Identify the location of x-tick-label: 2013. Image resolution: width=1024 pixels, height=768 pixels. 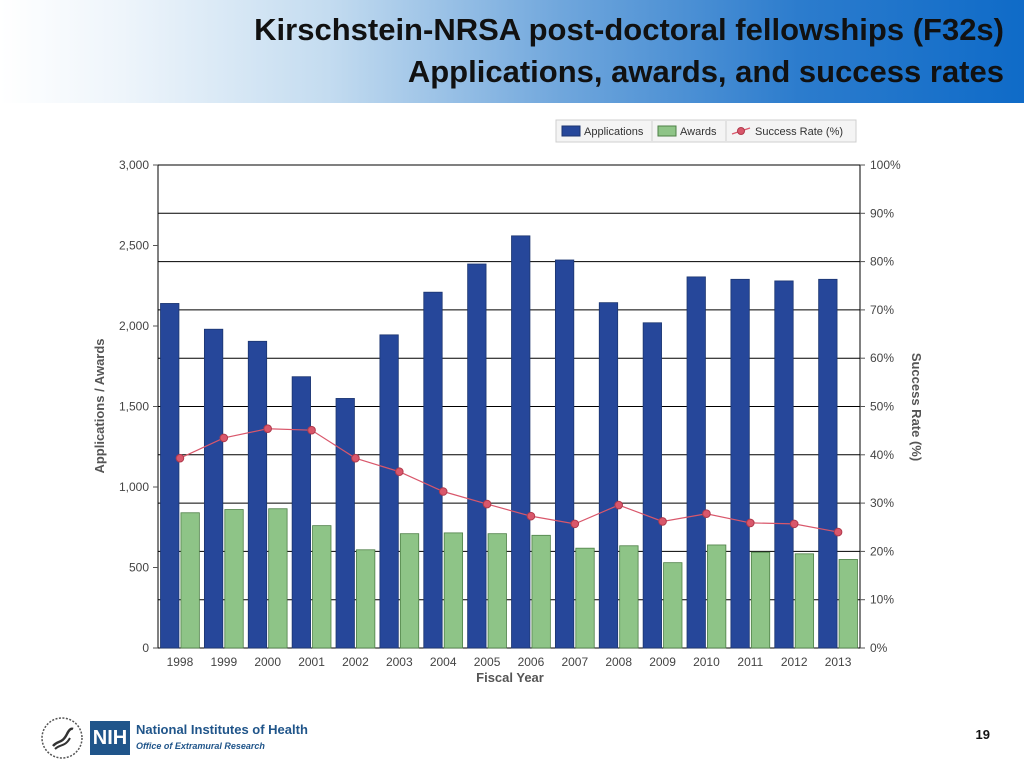
(838, 662).